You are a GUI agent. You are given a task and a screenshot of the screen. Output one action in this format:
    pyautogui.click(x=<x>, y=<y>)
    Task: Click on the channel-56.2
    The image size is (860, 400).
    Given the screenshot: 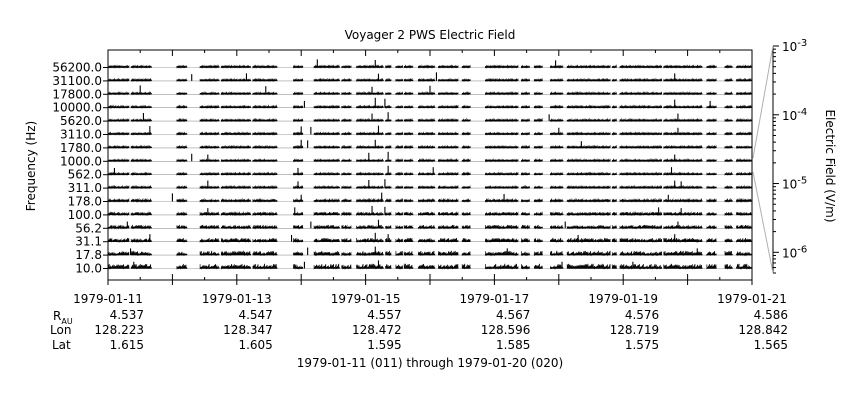 What is the action you would take?
    pyautogui.click(x=429, y=227)
    